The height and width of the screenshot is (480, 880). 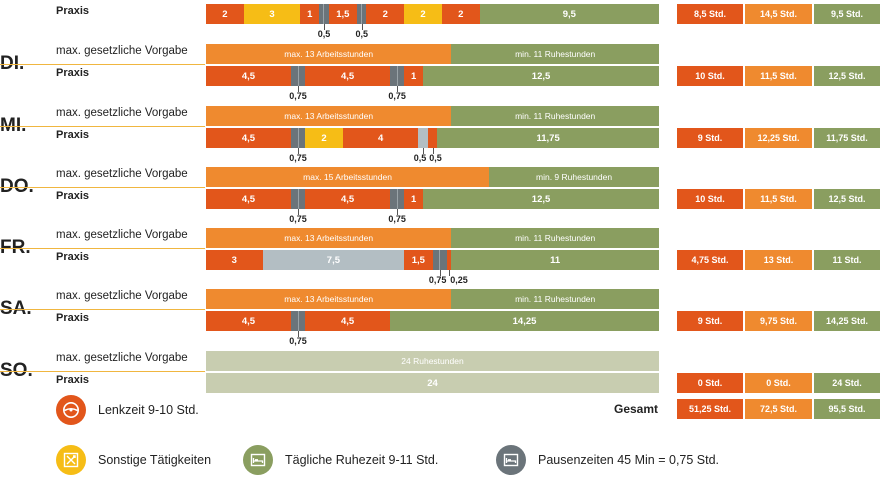 I want to click on bar-segment-ruhe_free: 24, so click(x=432, y=383).